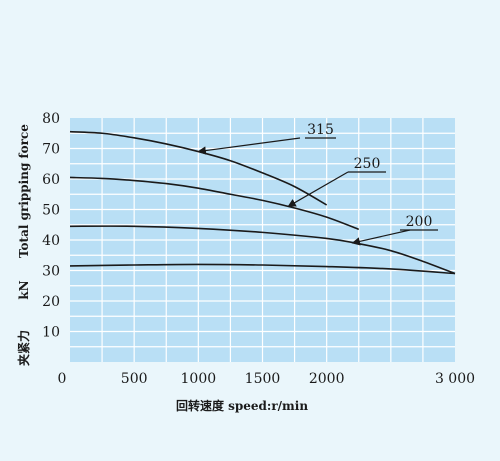 This screenshot has height=461, width=500. What do you see at coordinates (199, 379) in the screenshot?
I see `x-tick-label: 1000` at bounding box center [199, 379].